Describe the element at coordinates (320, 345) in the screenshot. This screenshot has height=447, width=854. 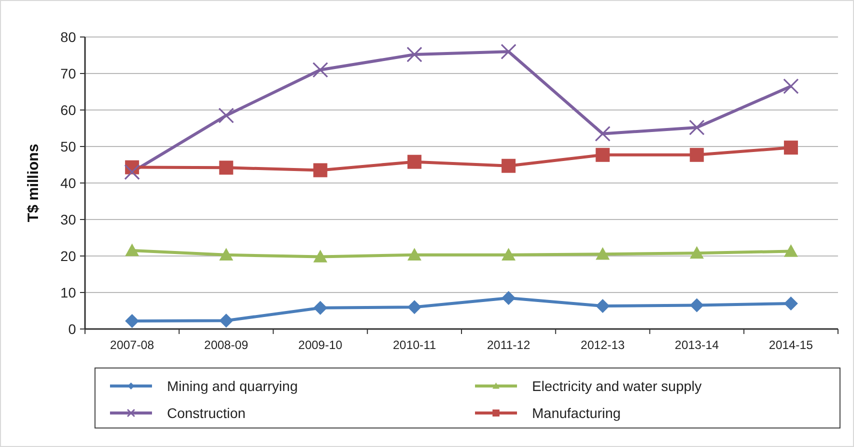
I see `x-tick-label: 2009-10` at that location.